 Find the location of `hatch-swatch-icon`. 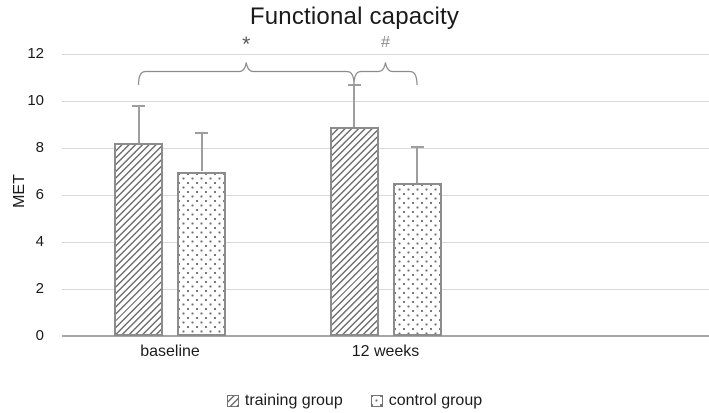

hatch-swatch-icon is located at coordinates (232, 401).